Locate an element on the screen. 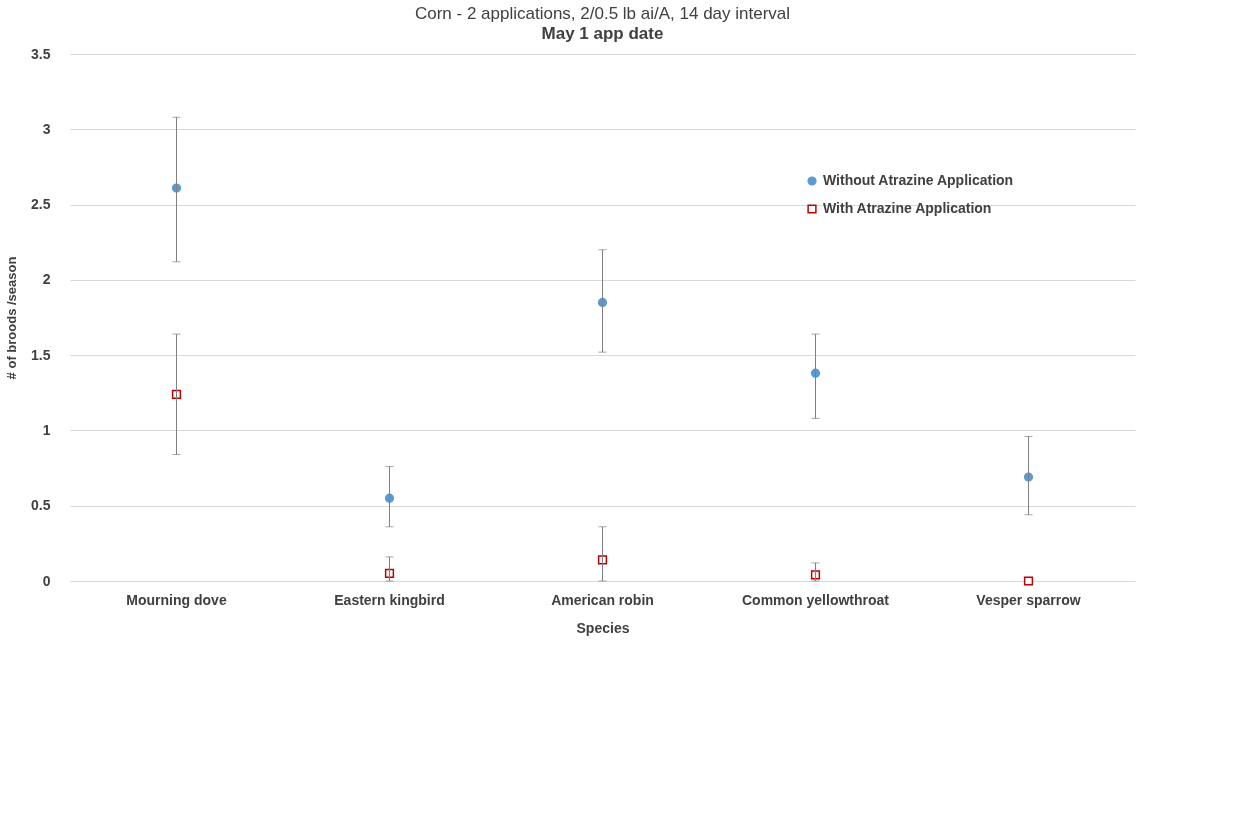 This screenshot has width=1259, height=817. x-tick-label: Common yellowthroat is located at coordinates (815, 599).